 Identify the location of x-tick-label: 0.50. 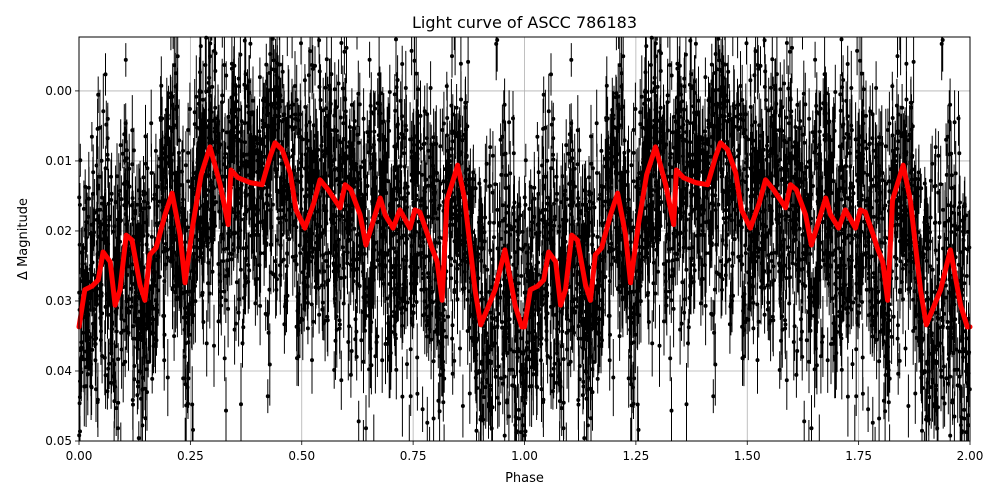
(301, 456).